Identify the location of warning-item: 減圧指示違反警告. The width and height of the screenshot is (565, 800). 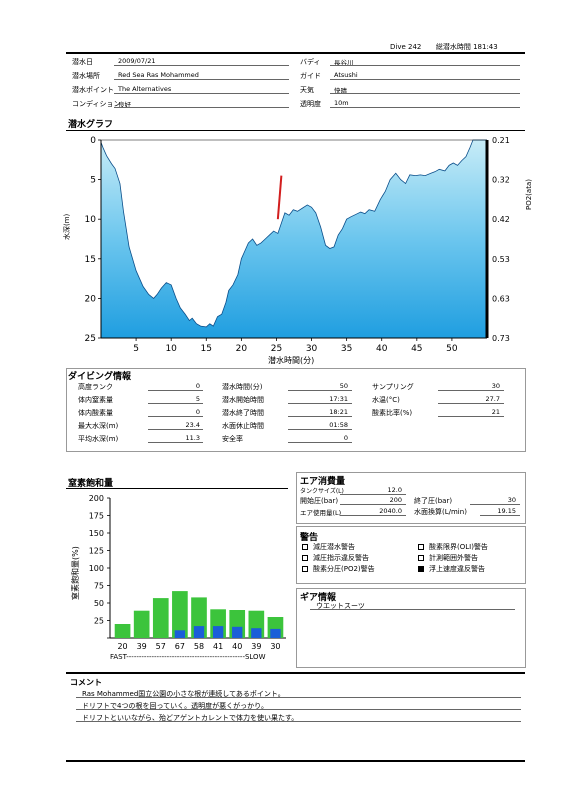
(335, 558).